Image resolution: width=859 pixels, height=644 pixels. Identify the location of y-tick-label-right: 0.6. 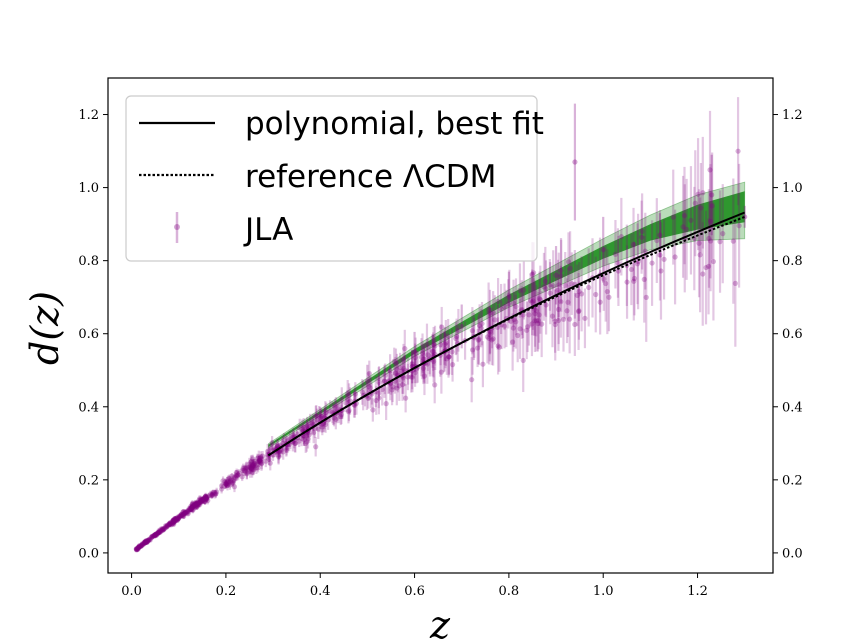
(792, 334).